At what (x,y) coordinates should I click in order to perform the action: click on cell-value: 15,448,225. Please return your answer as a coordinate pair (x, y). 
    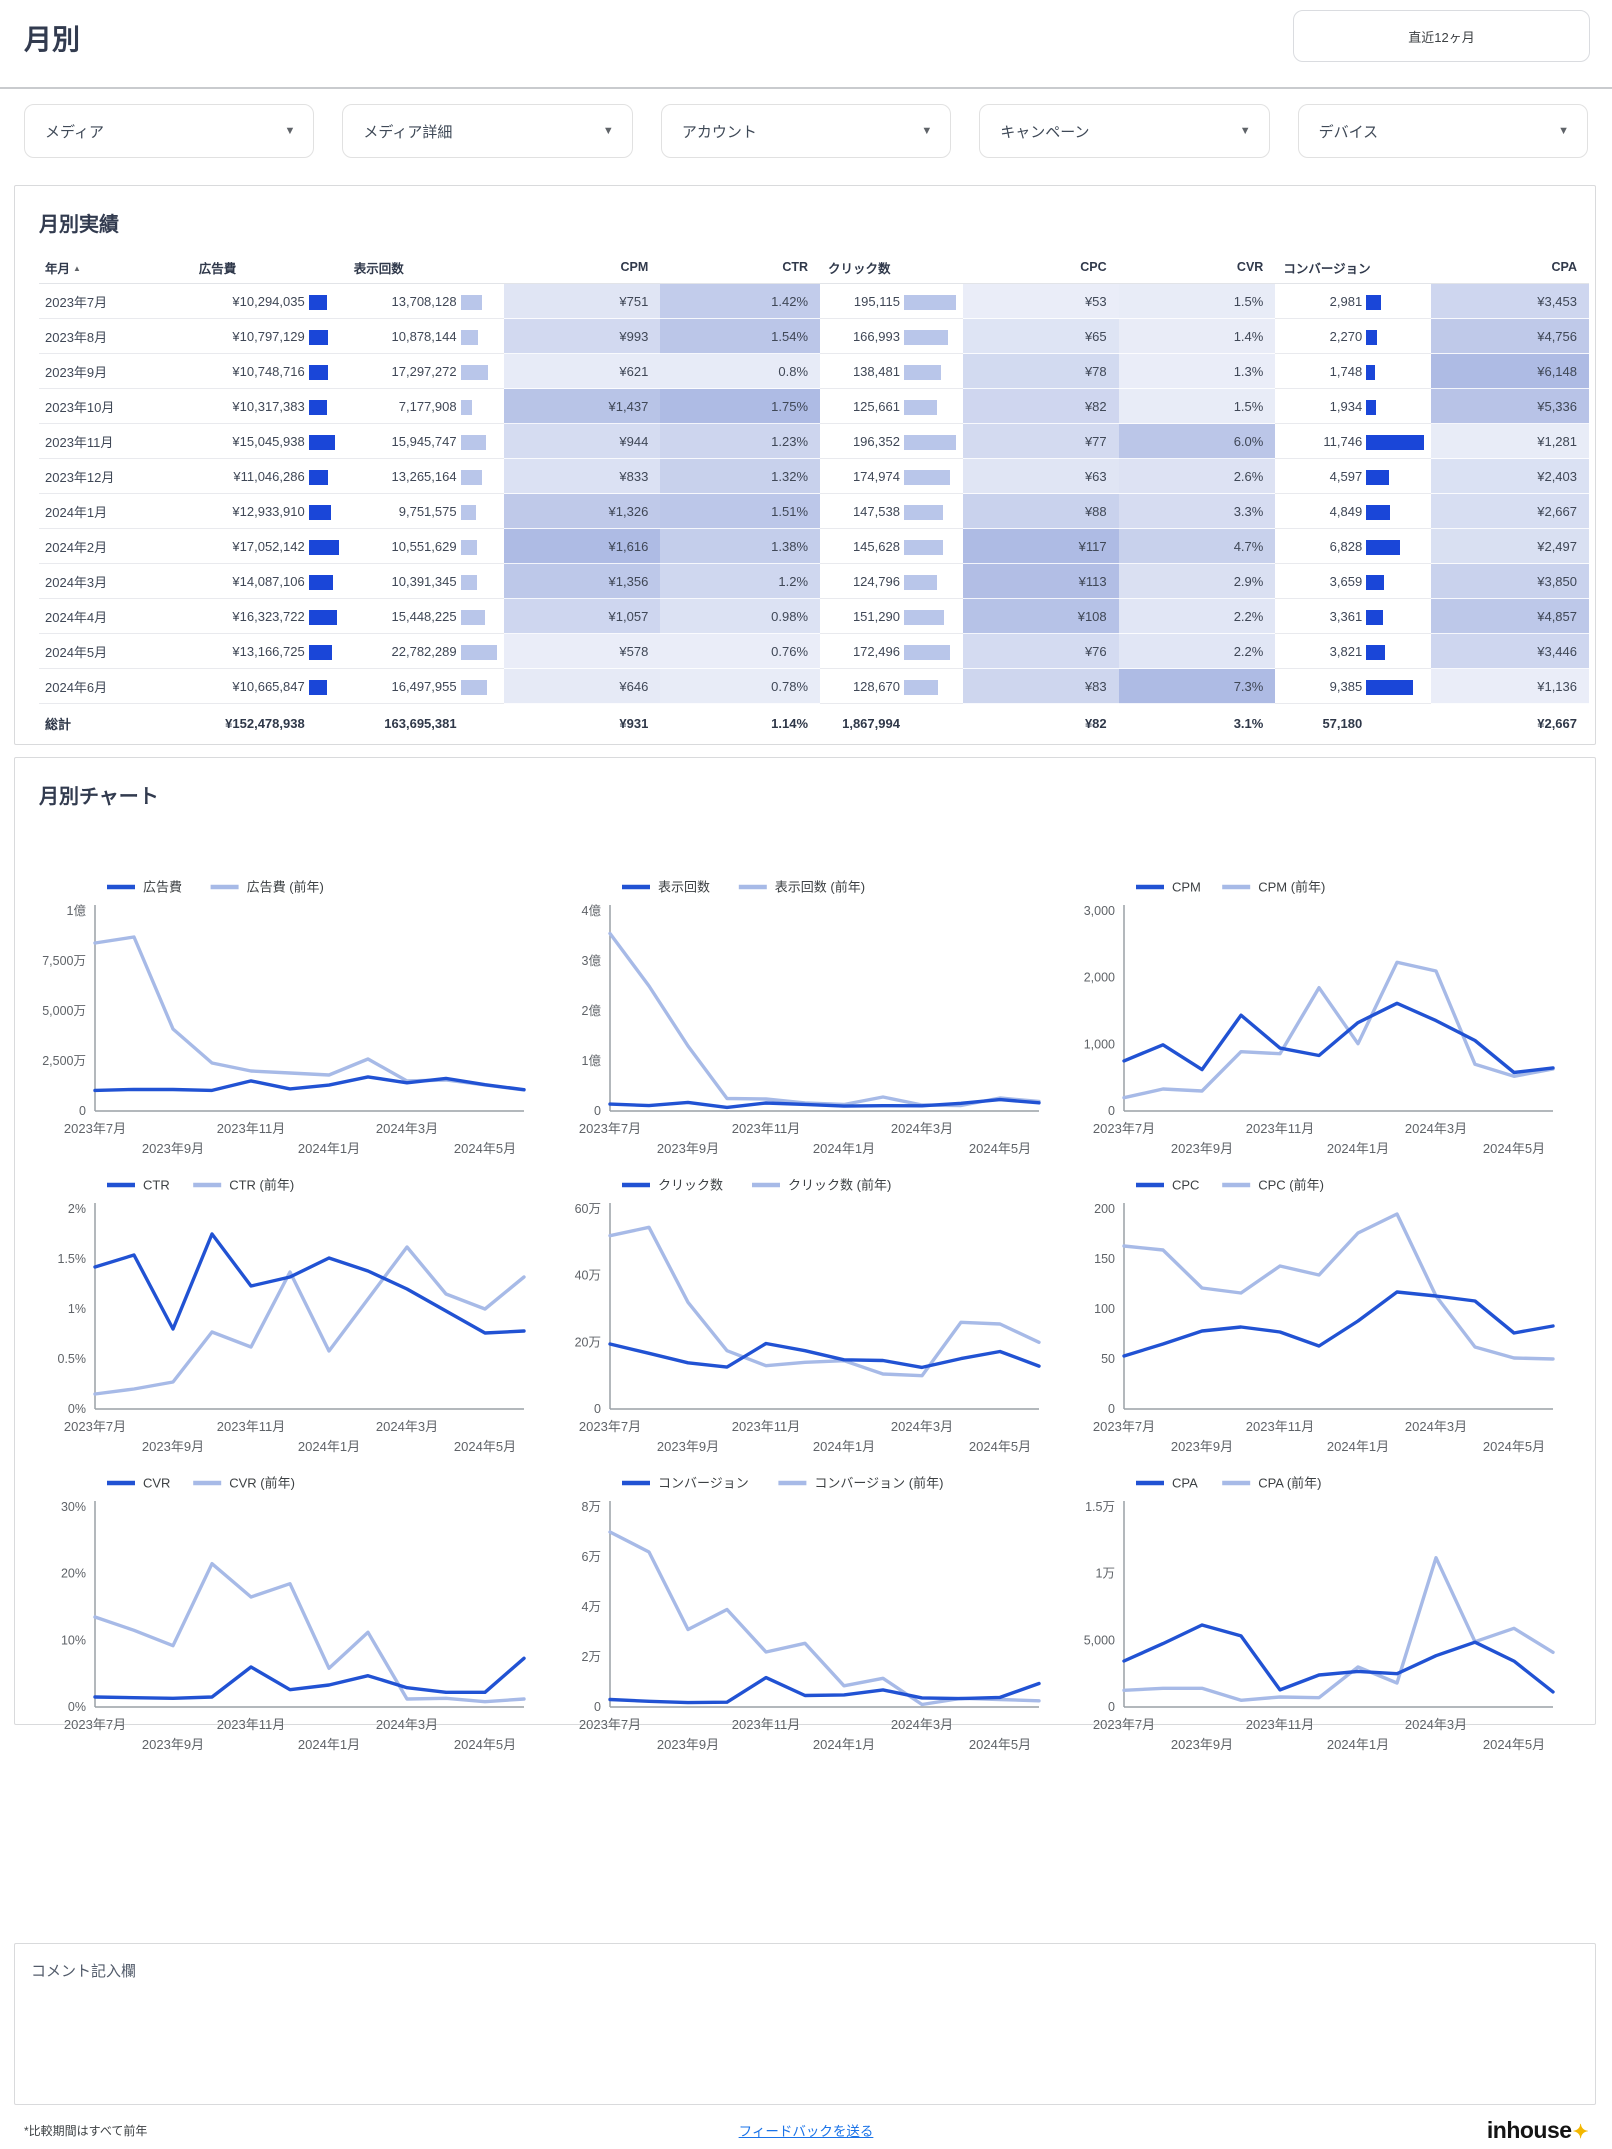
    Looking at the image, I should click on (424, 616).